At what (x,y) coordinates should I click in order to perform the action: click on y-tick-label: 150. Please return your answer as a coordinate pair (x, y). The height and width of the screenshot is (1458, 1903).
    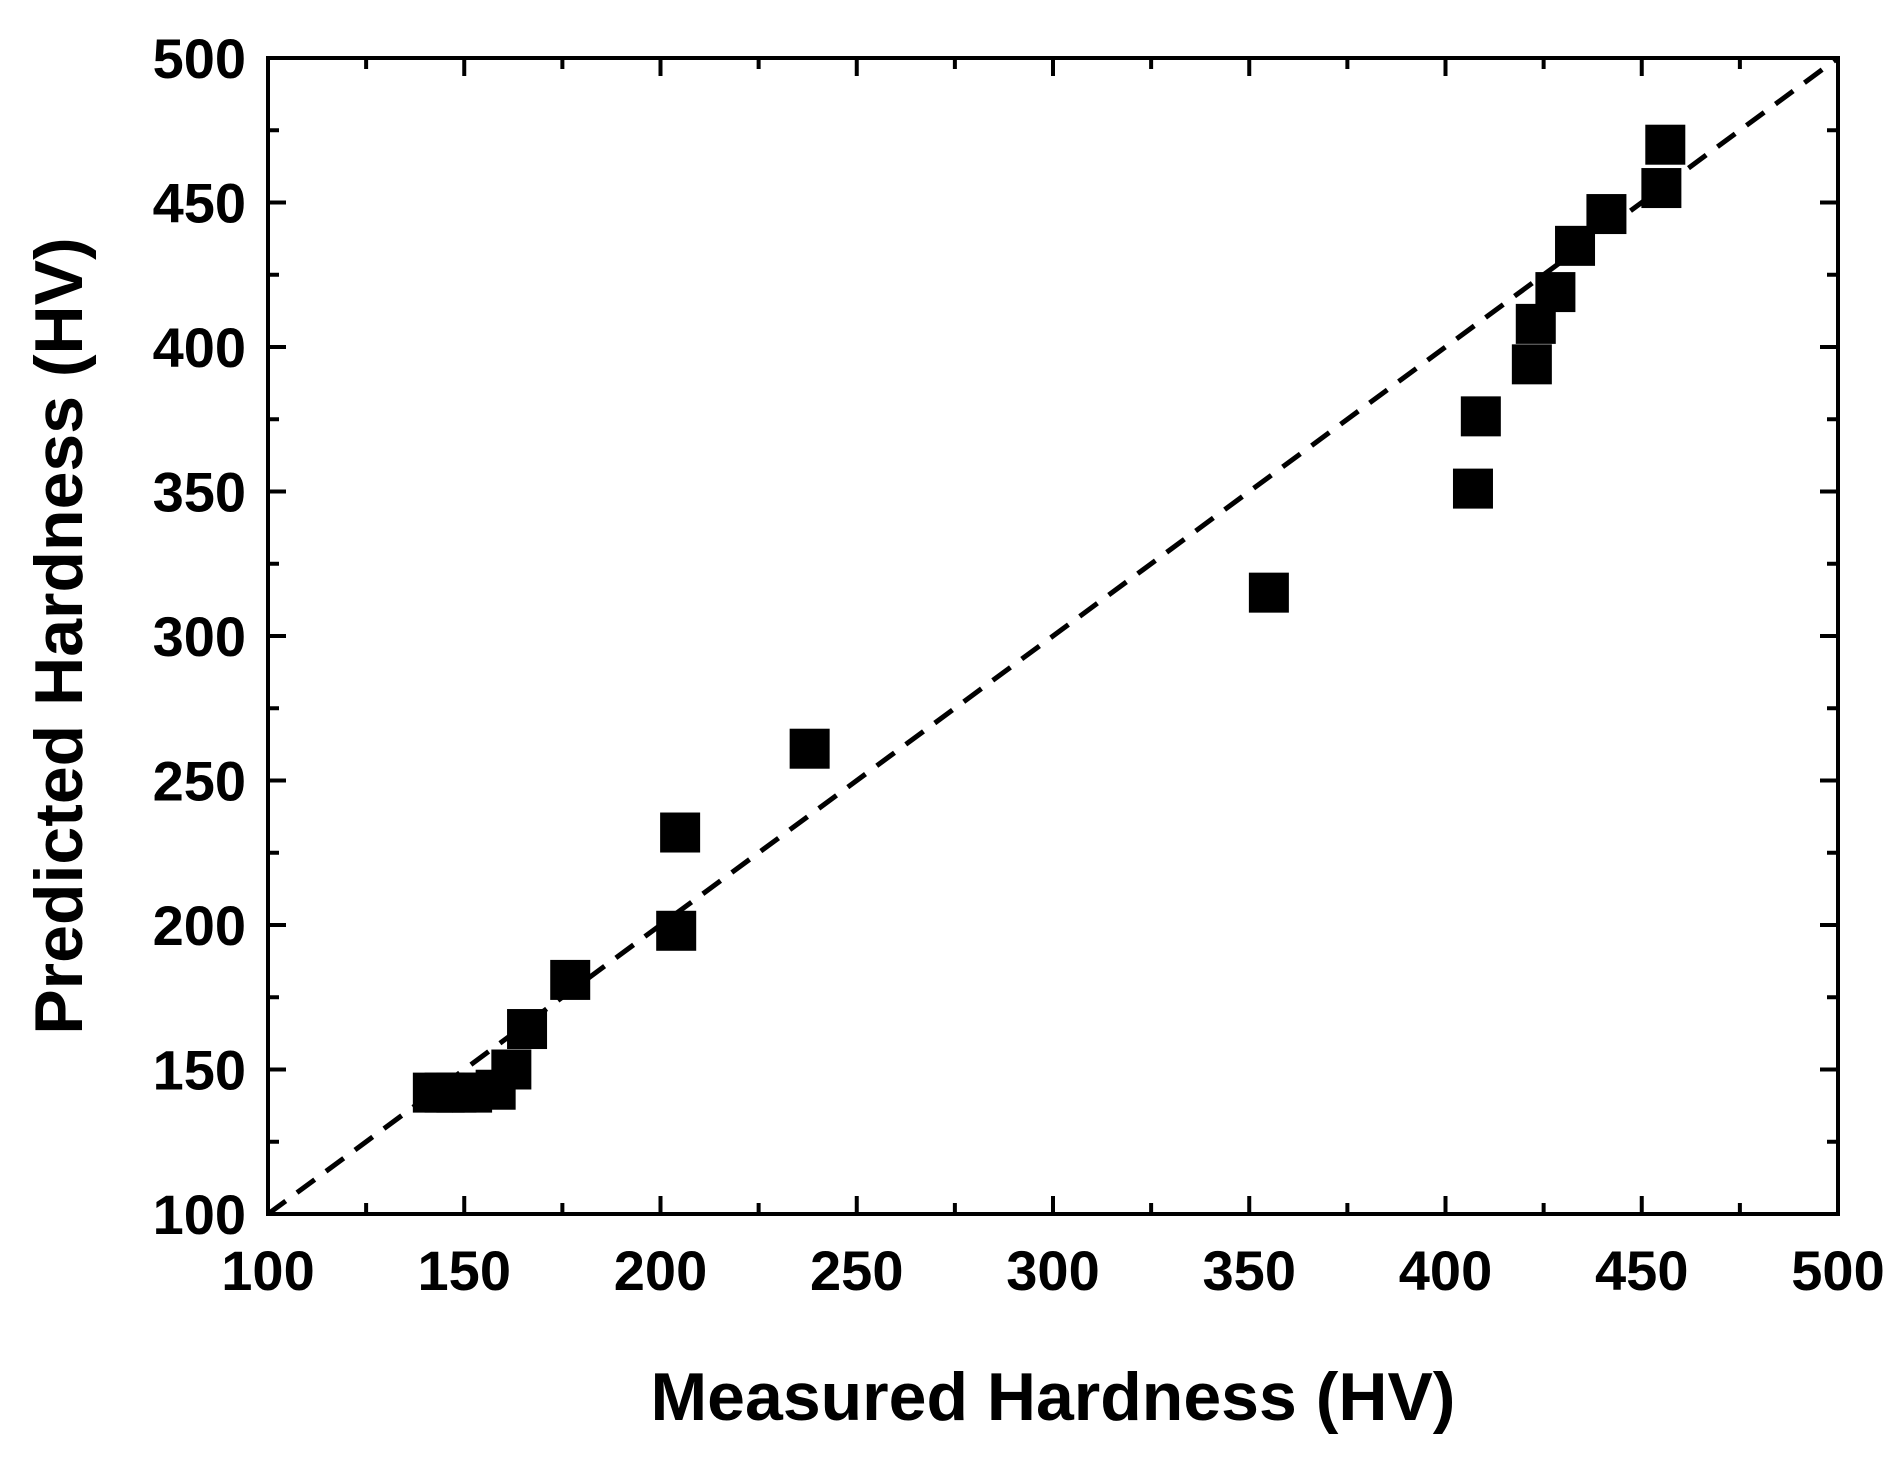
    Looking at the image, I should click on (199, 1070).